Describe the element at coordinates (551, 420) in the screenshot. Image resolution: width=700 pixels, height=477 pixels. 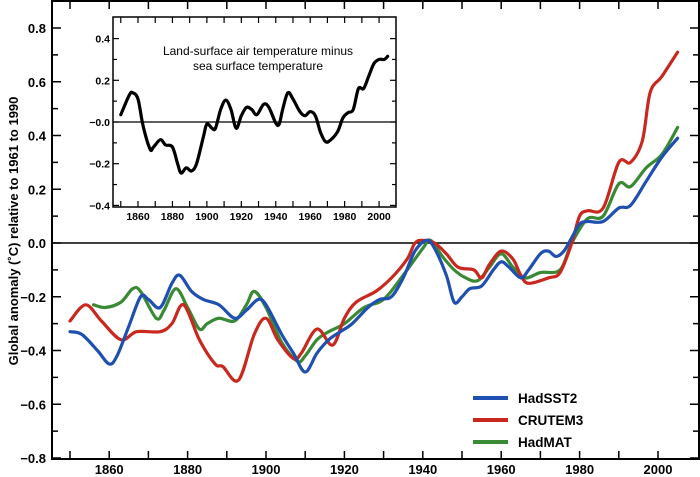
I see `legend-label: CRUTEM3` at that location.